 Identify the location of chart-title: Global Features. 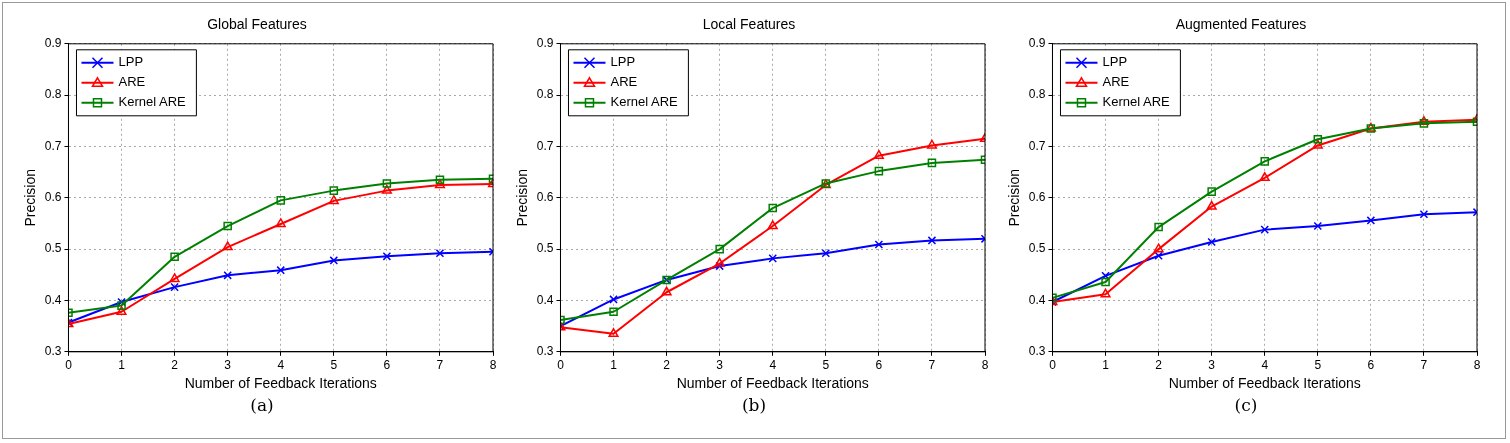
(257, 24).